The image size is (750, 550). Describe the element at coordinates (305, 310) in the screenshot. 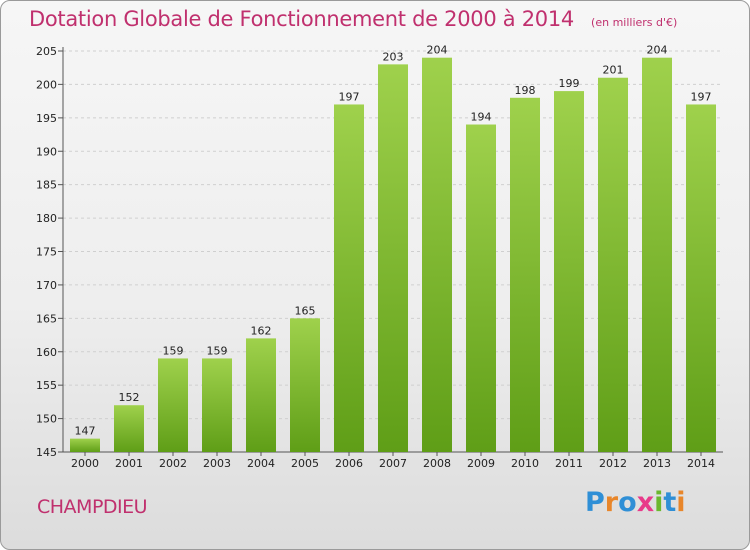

I see `data-label-2005: 165` at that location.